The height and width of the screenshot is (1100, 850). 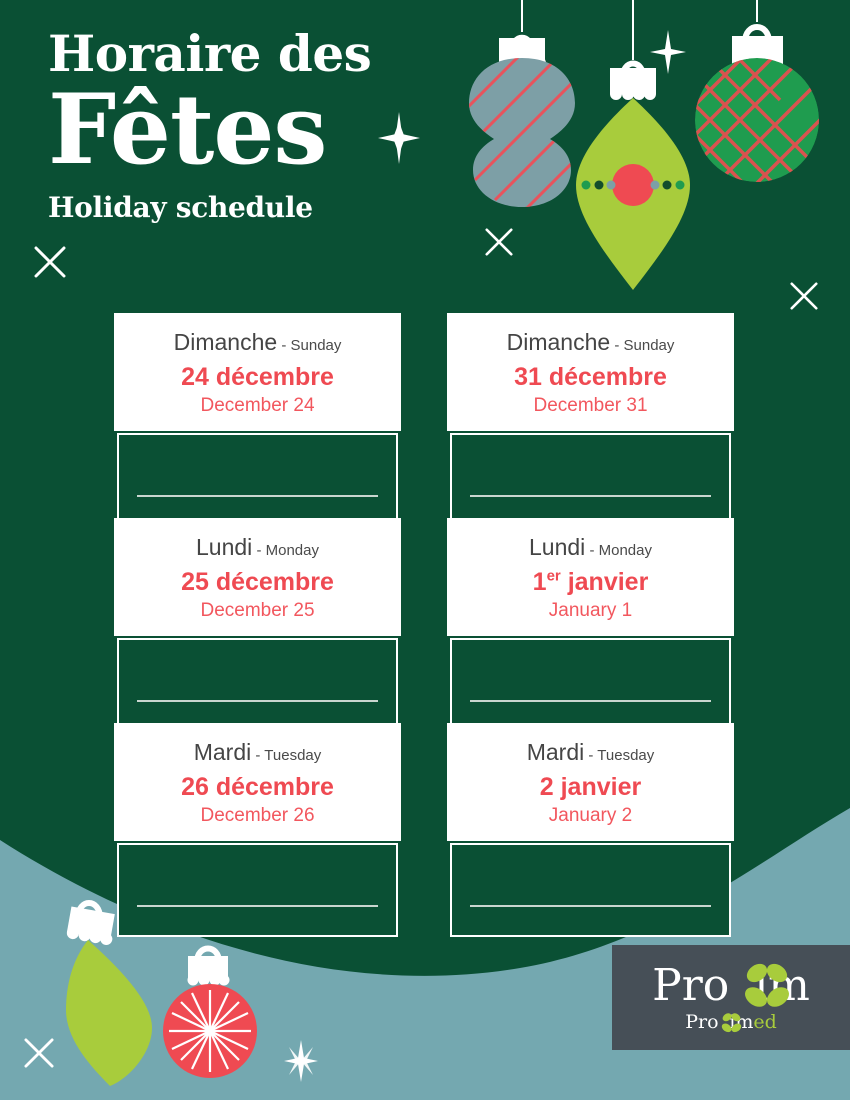 What do you see at coordinates (180, 207) in the screenshot?
I see `title-subtitle: Holiday schedule` at bounding box center [180, 207].